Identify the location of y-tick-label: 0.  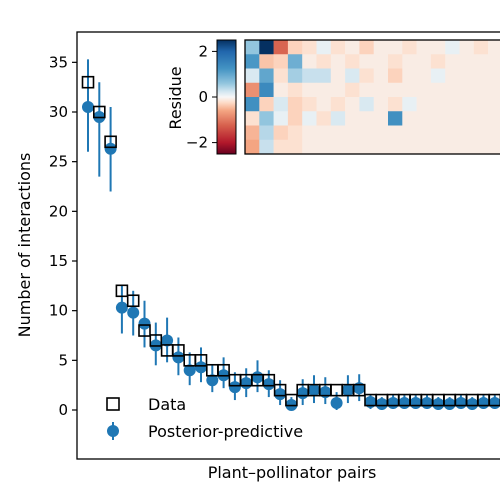
(63, 410).